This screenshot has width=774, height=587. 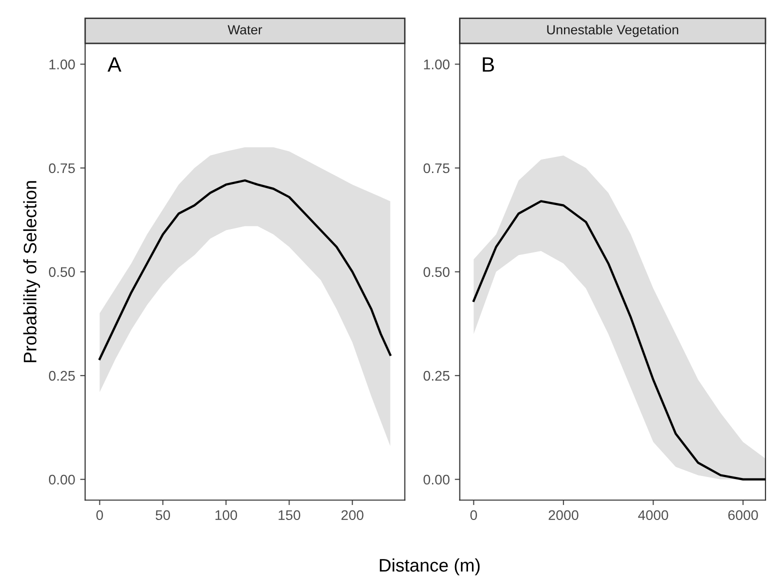 What do you see at coordinates (612, 31) in the screenshot?
I see `chart-title: Unnestable Vegetation` at bounding box center [612, 31].